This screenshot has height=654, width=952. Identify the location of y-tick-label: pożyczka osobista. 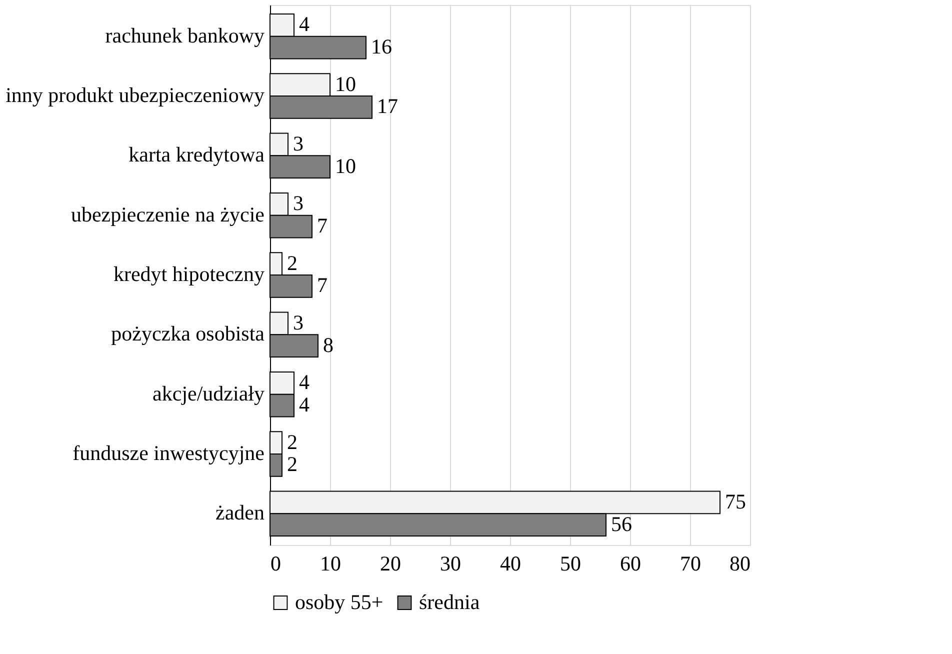
(188, 334).